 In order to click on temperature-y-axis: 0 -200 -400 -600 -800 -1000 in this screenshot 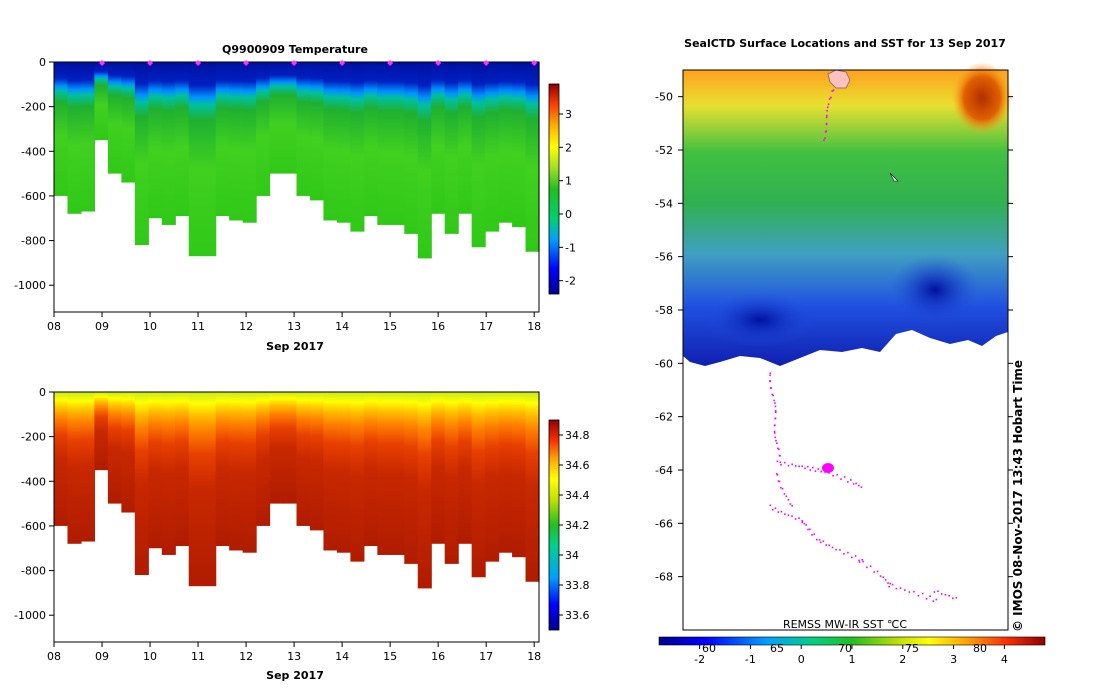, I will do `click(34, 174)`.